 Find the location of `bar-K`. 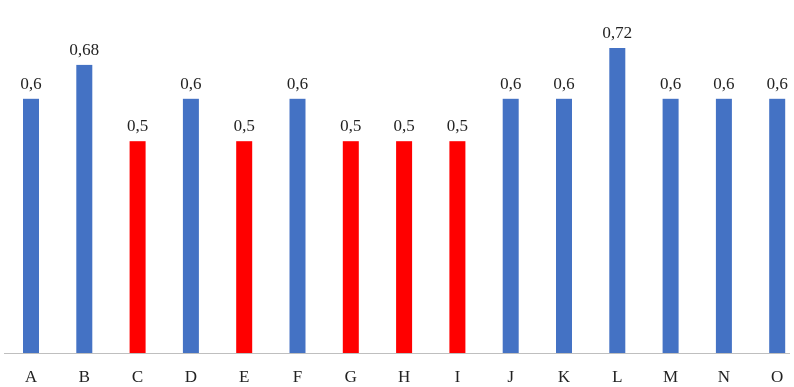

bar-K is located at coordinates (564, 225).